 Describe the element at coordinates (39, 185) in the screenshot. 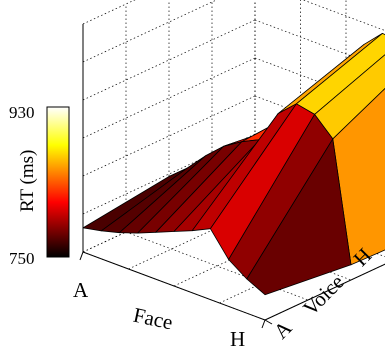

I see `colorbar: 930 750 RT (ms)` at that location.